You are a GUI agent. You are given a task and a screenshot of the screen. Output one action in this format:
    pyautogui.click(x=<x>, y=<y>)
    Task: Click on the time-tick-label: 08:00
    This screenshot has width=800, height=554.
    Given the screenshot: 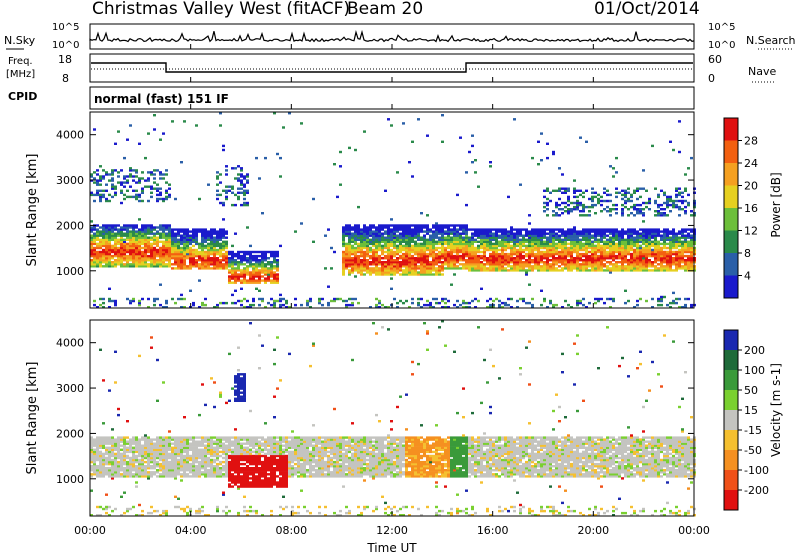 What is the action you would take?
    pyautogui.click(x=291, y=530)
    